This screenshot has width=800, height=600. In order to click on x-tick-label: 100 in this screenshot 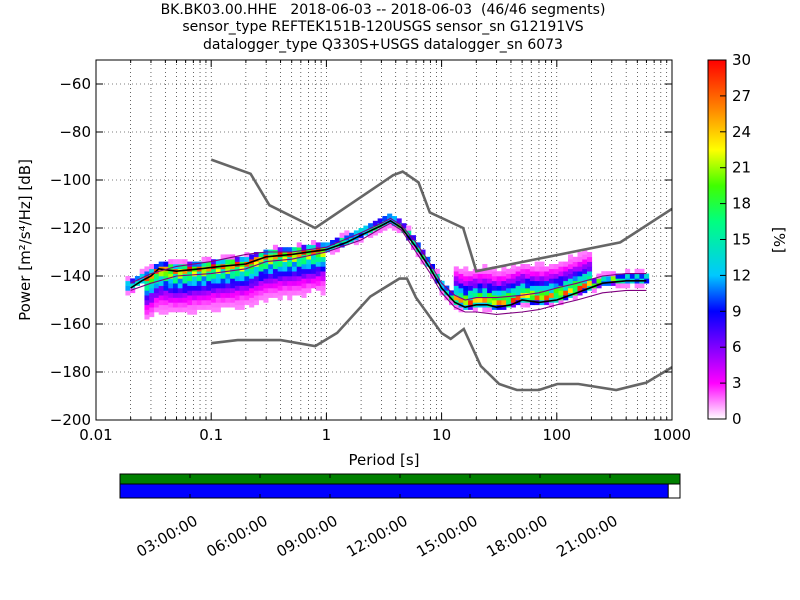, I will do `click(556, 435)`.